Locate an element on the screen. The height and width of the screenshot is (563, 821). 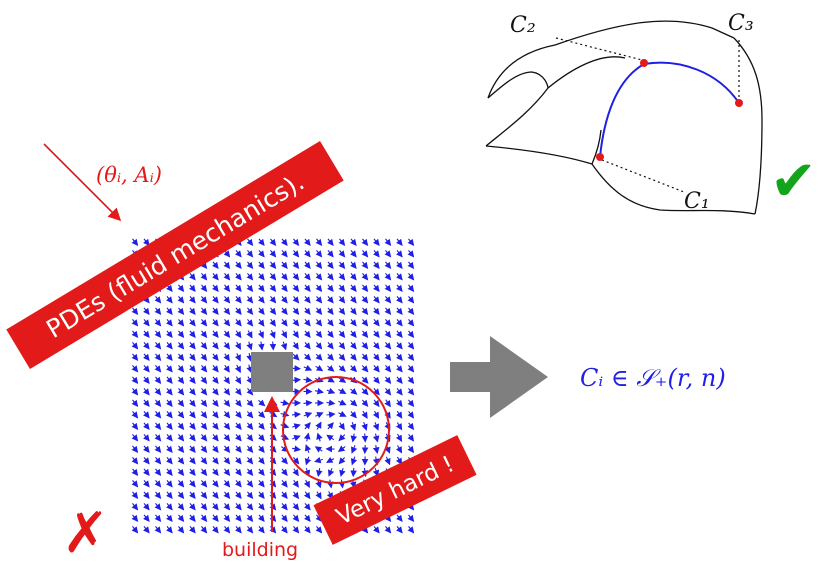
building-label: building is located at coordinates (260, 550).